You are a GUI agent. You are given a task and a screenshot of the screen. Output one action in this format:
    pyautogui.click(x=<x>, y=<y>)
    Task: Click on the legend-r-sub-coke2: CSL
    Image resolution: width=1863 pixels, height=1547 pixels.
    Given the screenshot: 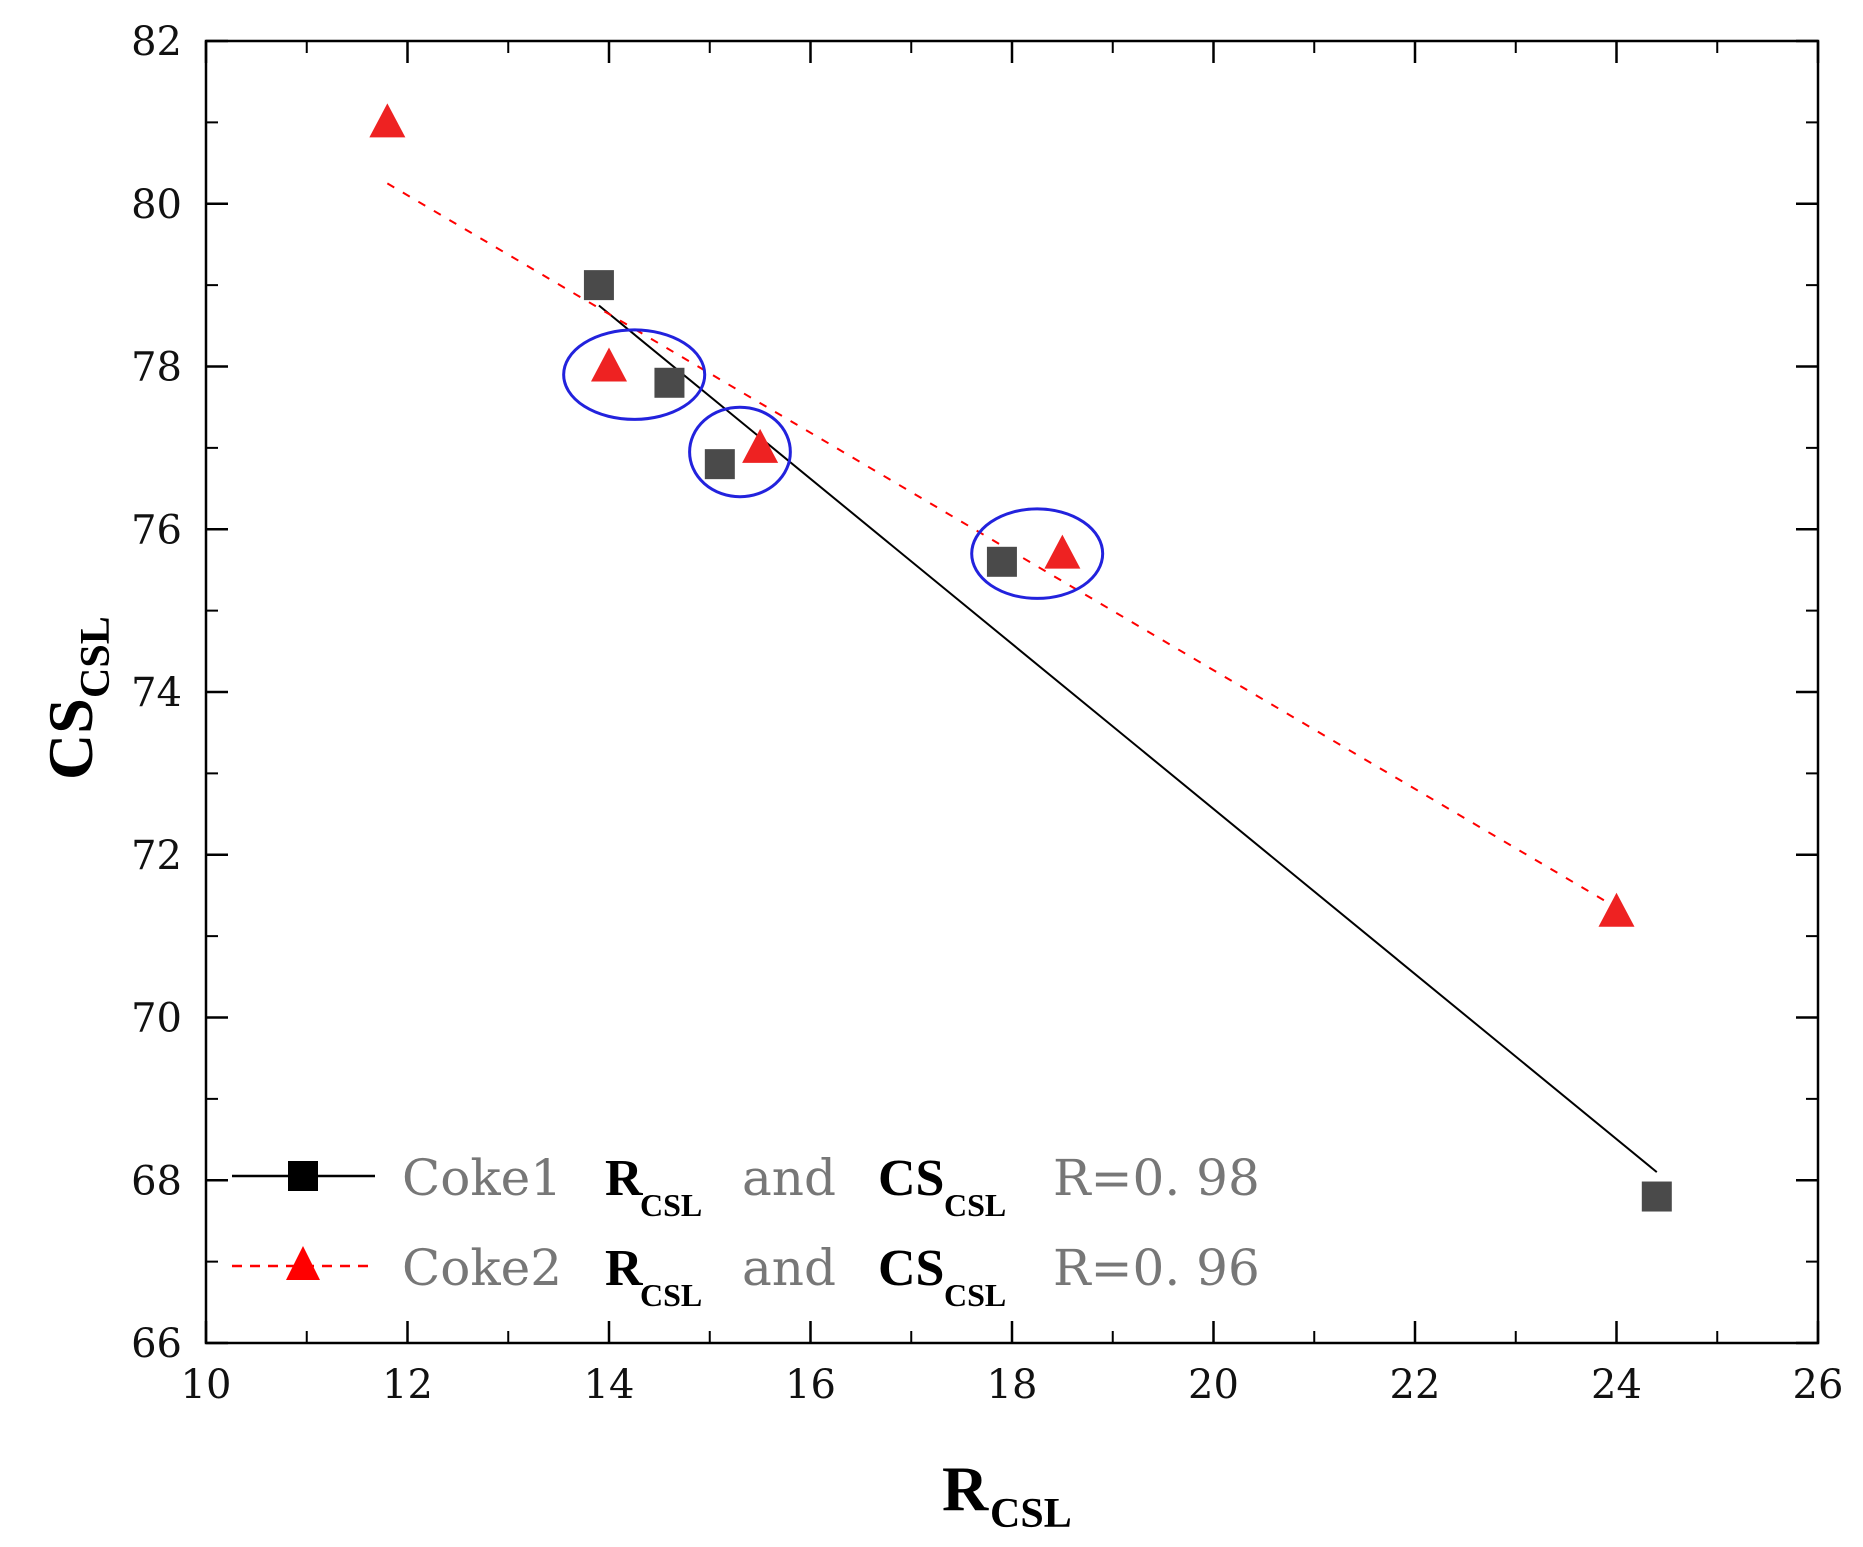 What is the action you would take?
    pyautogui.click(x=671, y=1295)
    